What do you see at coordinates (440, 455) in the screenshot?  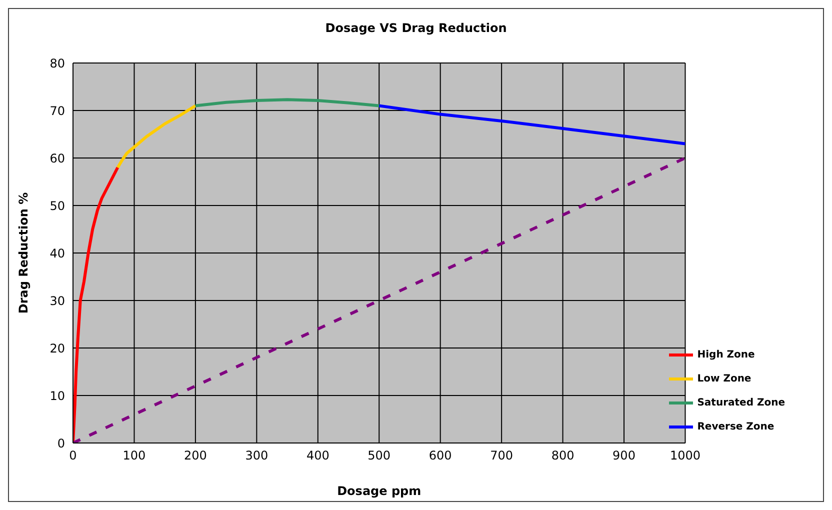 I see `x-tick-label: 600` at bounding box center [440, 455].